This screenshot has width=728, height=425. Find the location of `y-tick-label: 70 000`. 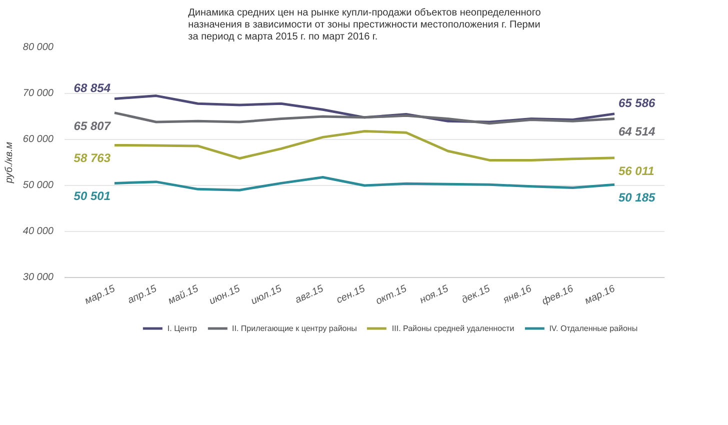

y-tick-label: 70 000 is located at coordinates (38, 93).